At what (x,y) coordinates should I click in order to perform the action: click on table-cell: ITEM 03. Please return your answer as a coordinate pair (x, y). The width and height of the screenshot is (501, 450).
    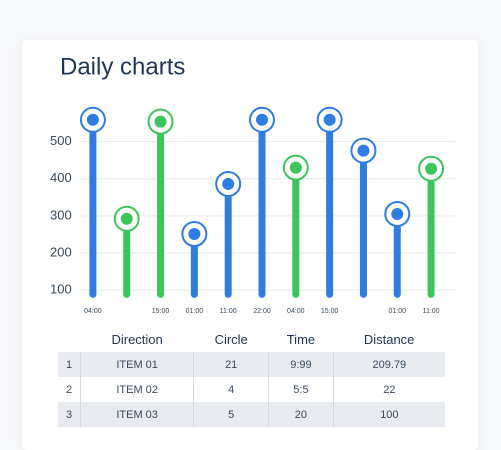
    Looking at the image, I should click on (136, 414).